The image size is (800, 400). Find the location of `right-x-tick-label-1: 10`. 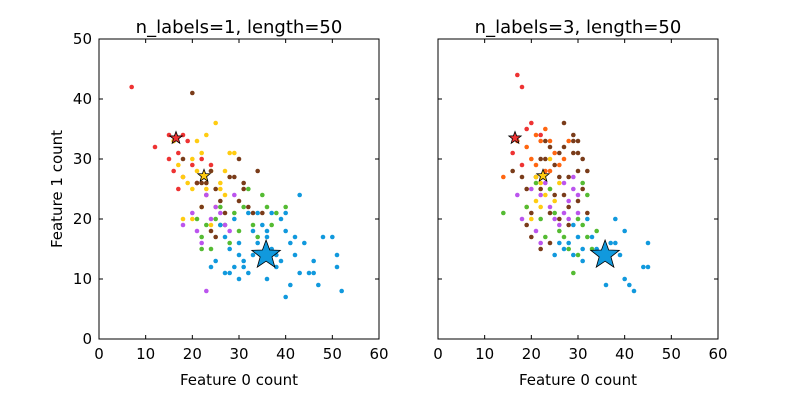

right-x-tick-label-1: 10 is located at coordinates (484, 354).